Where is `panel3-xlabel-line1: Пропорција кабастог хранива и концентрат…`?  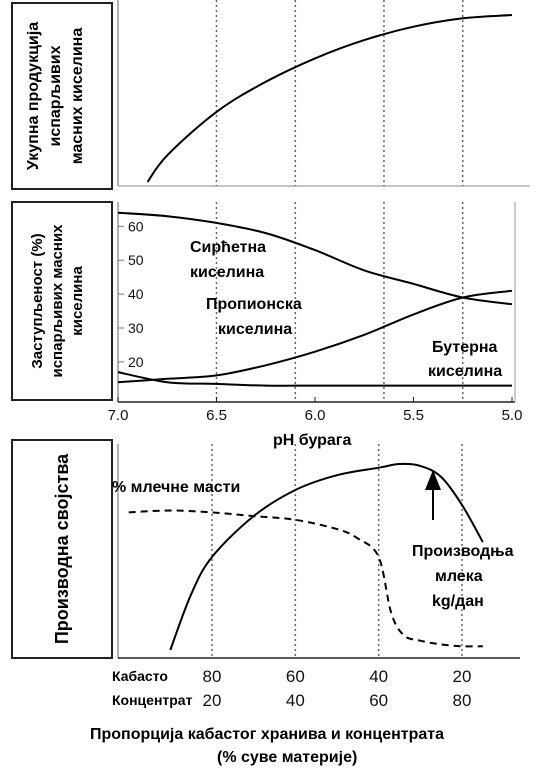
panel3-xlabel-line1: Пропорција кабастог хранива и концентрат… is located at coordinates (267, 734).